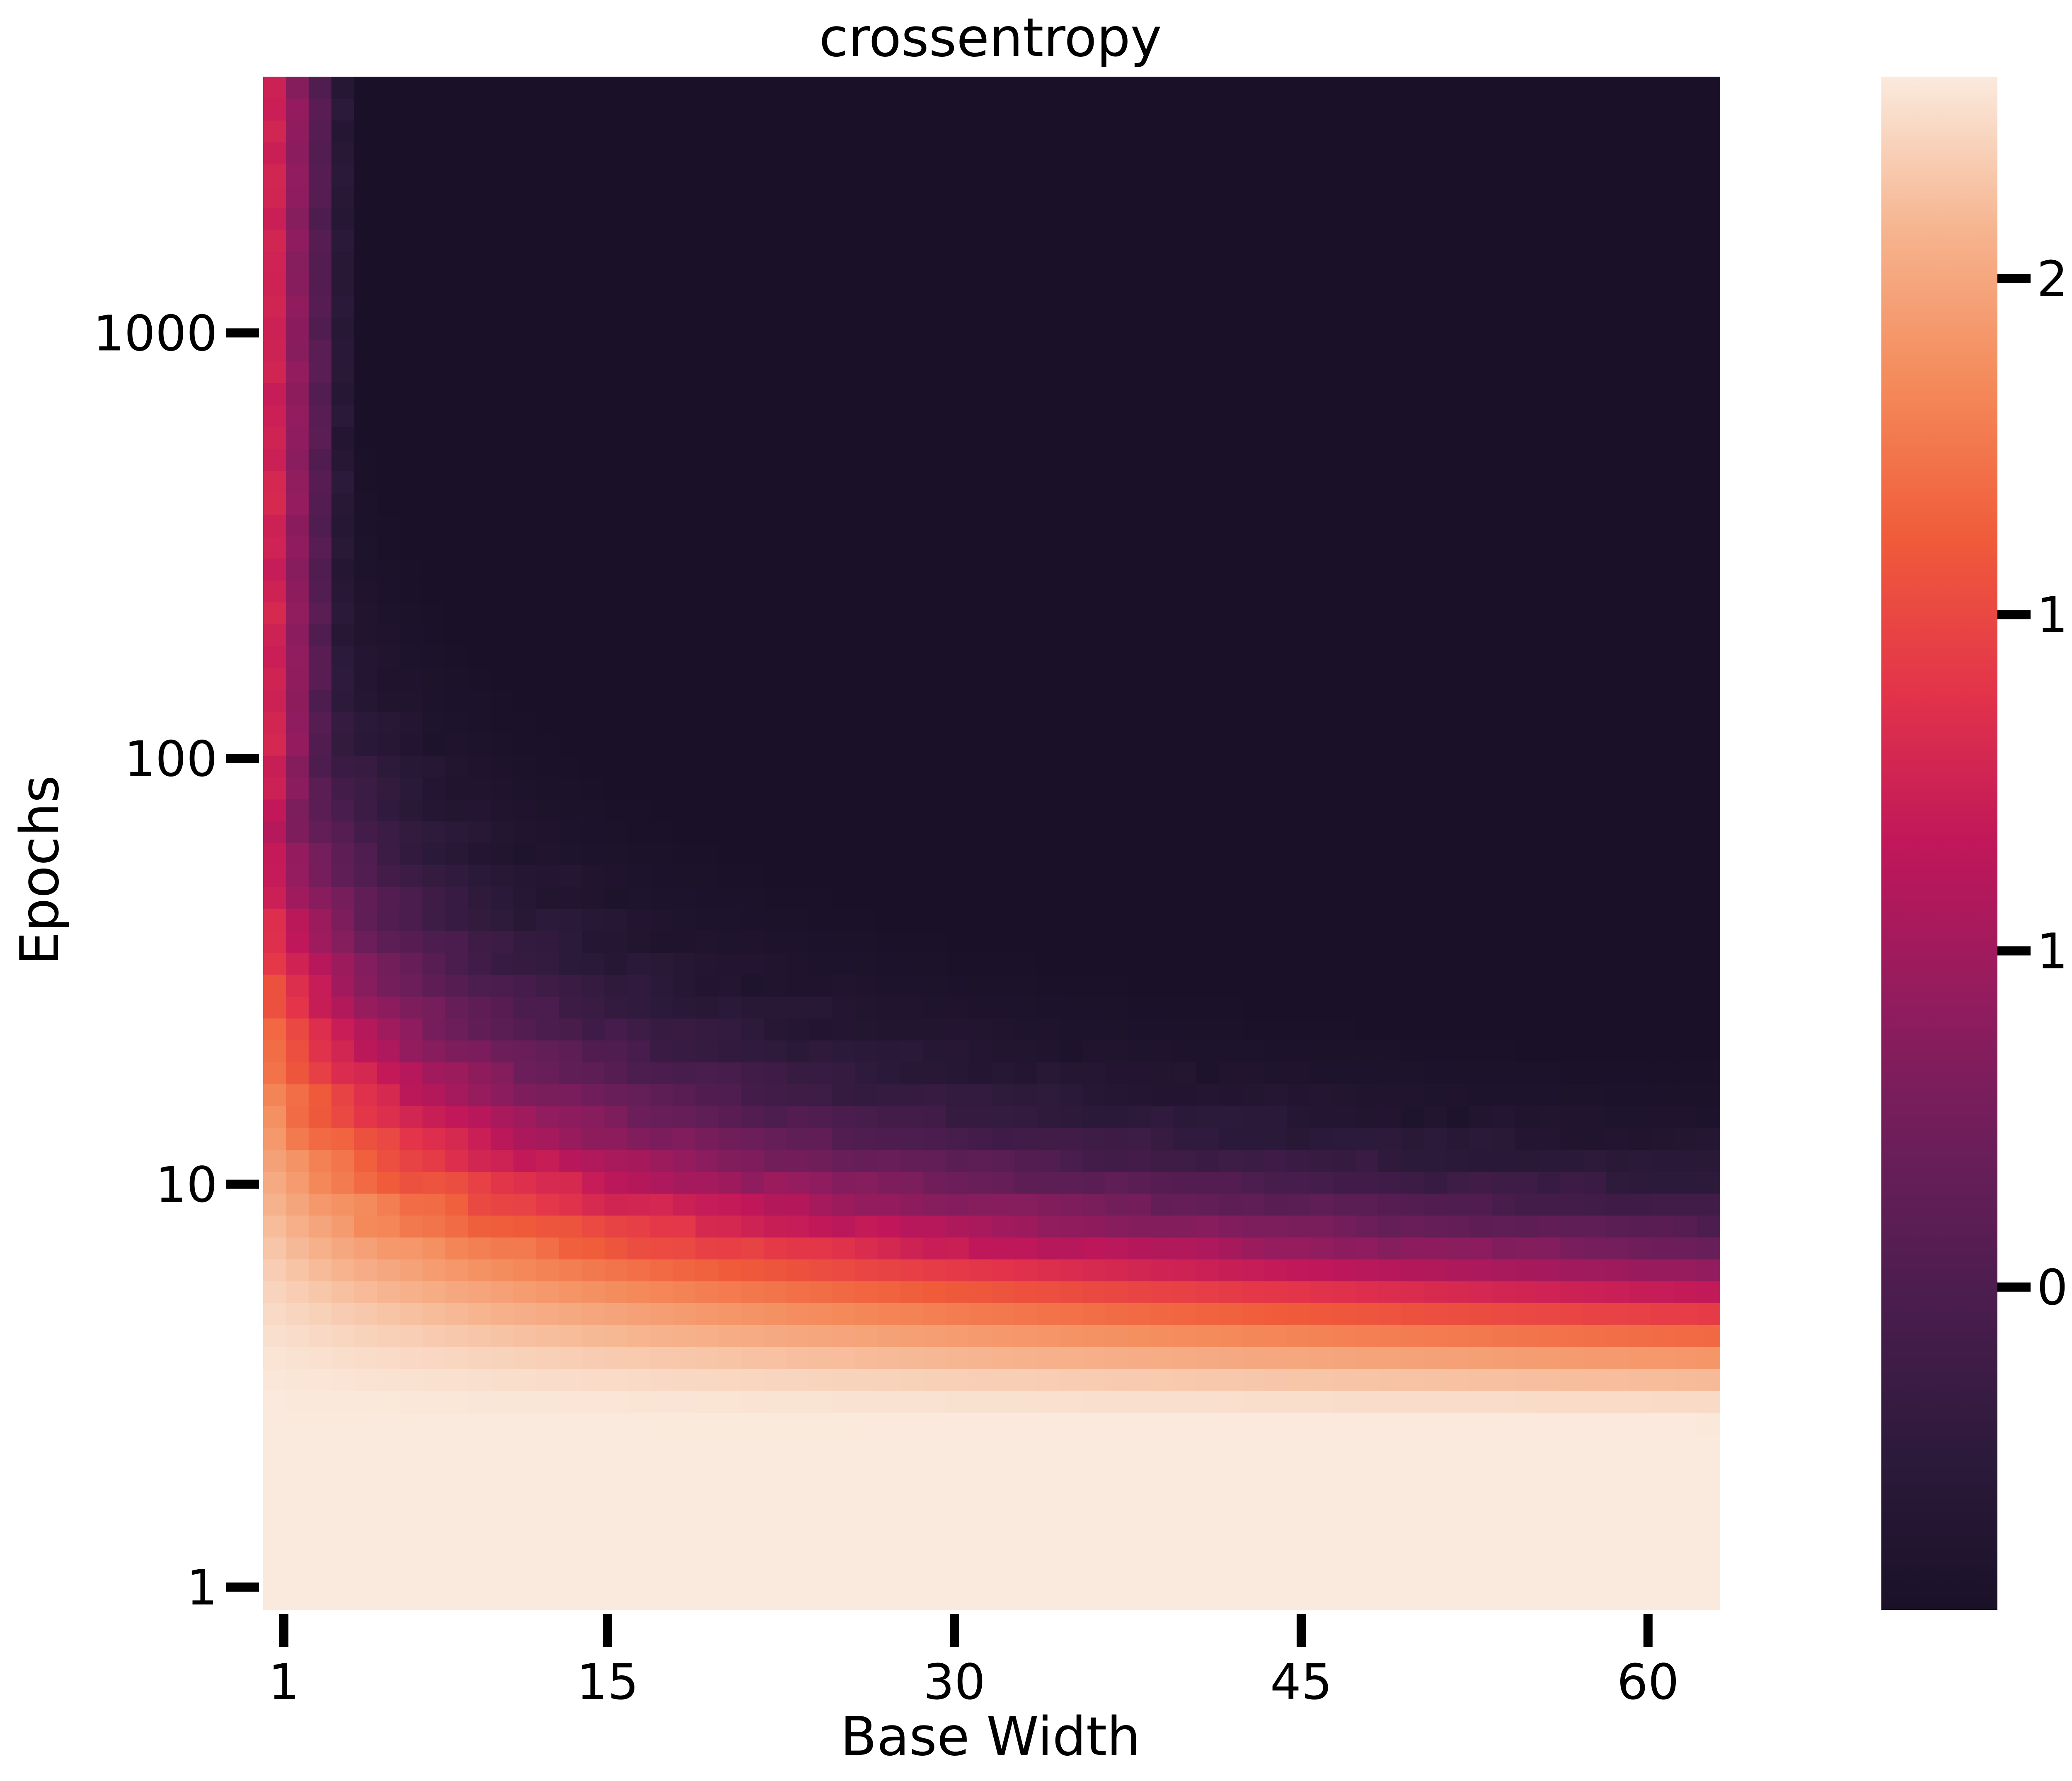  I want to click on x-tick-label: 15, so click(607, 1682).